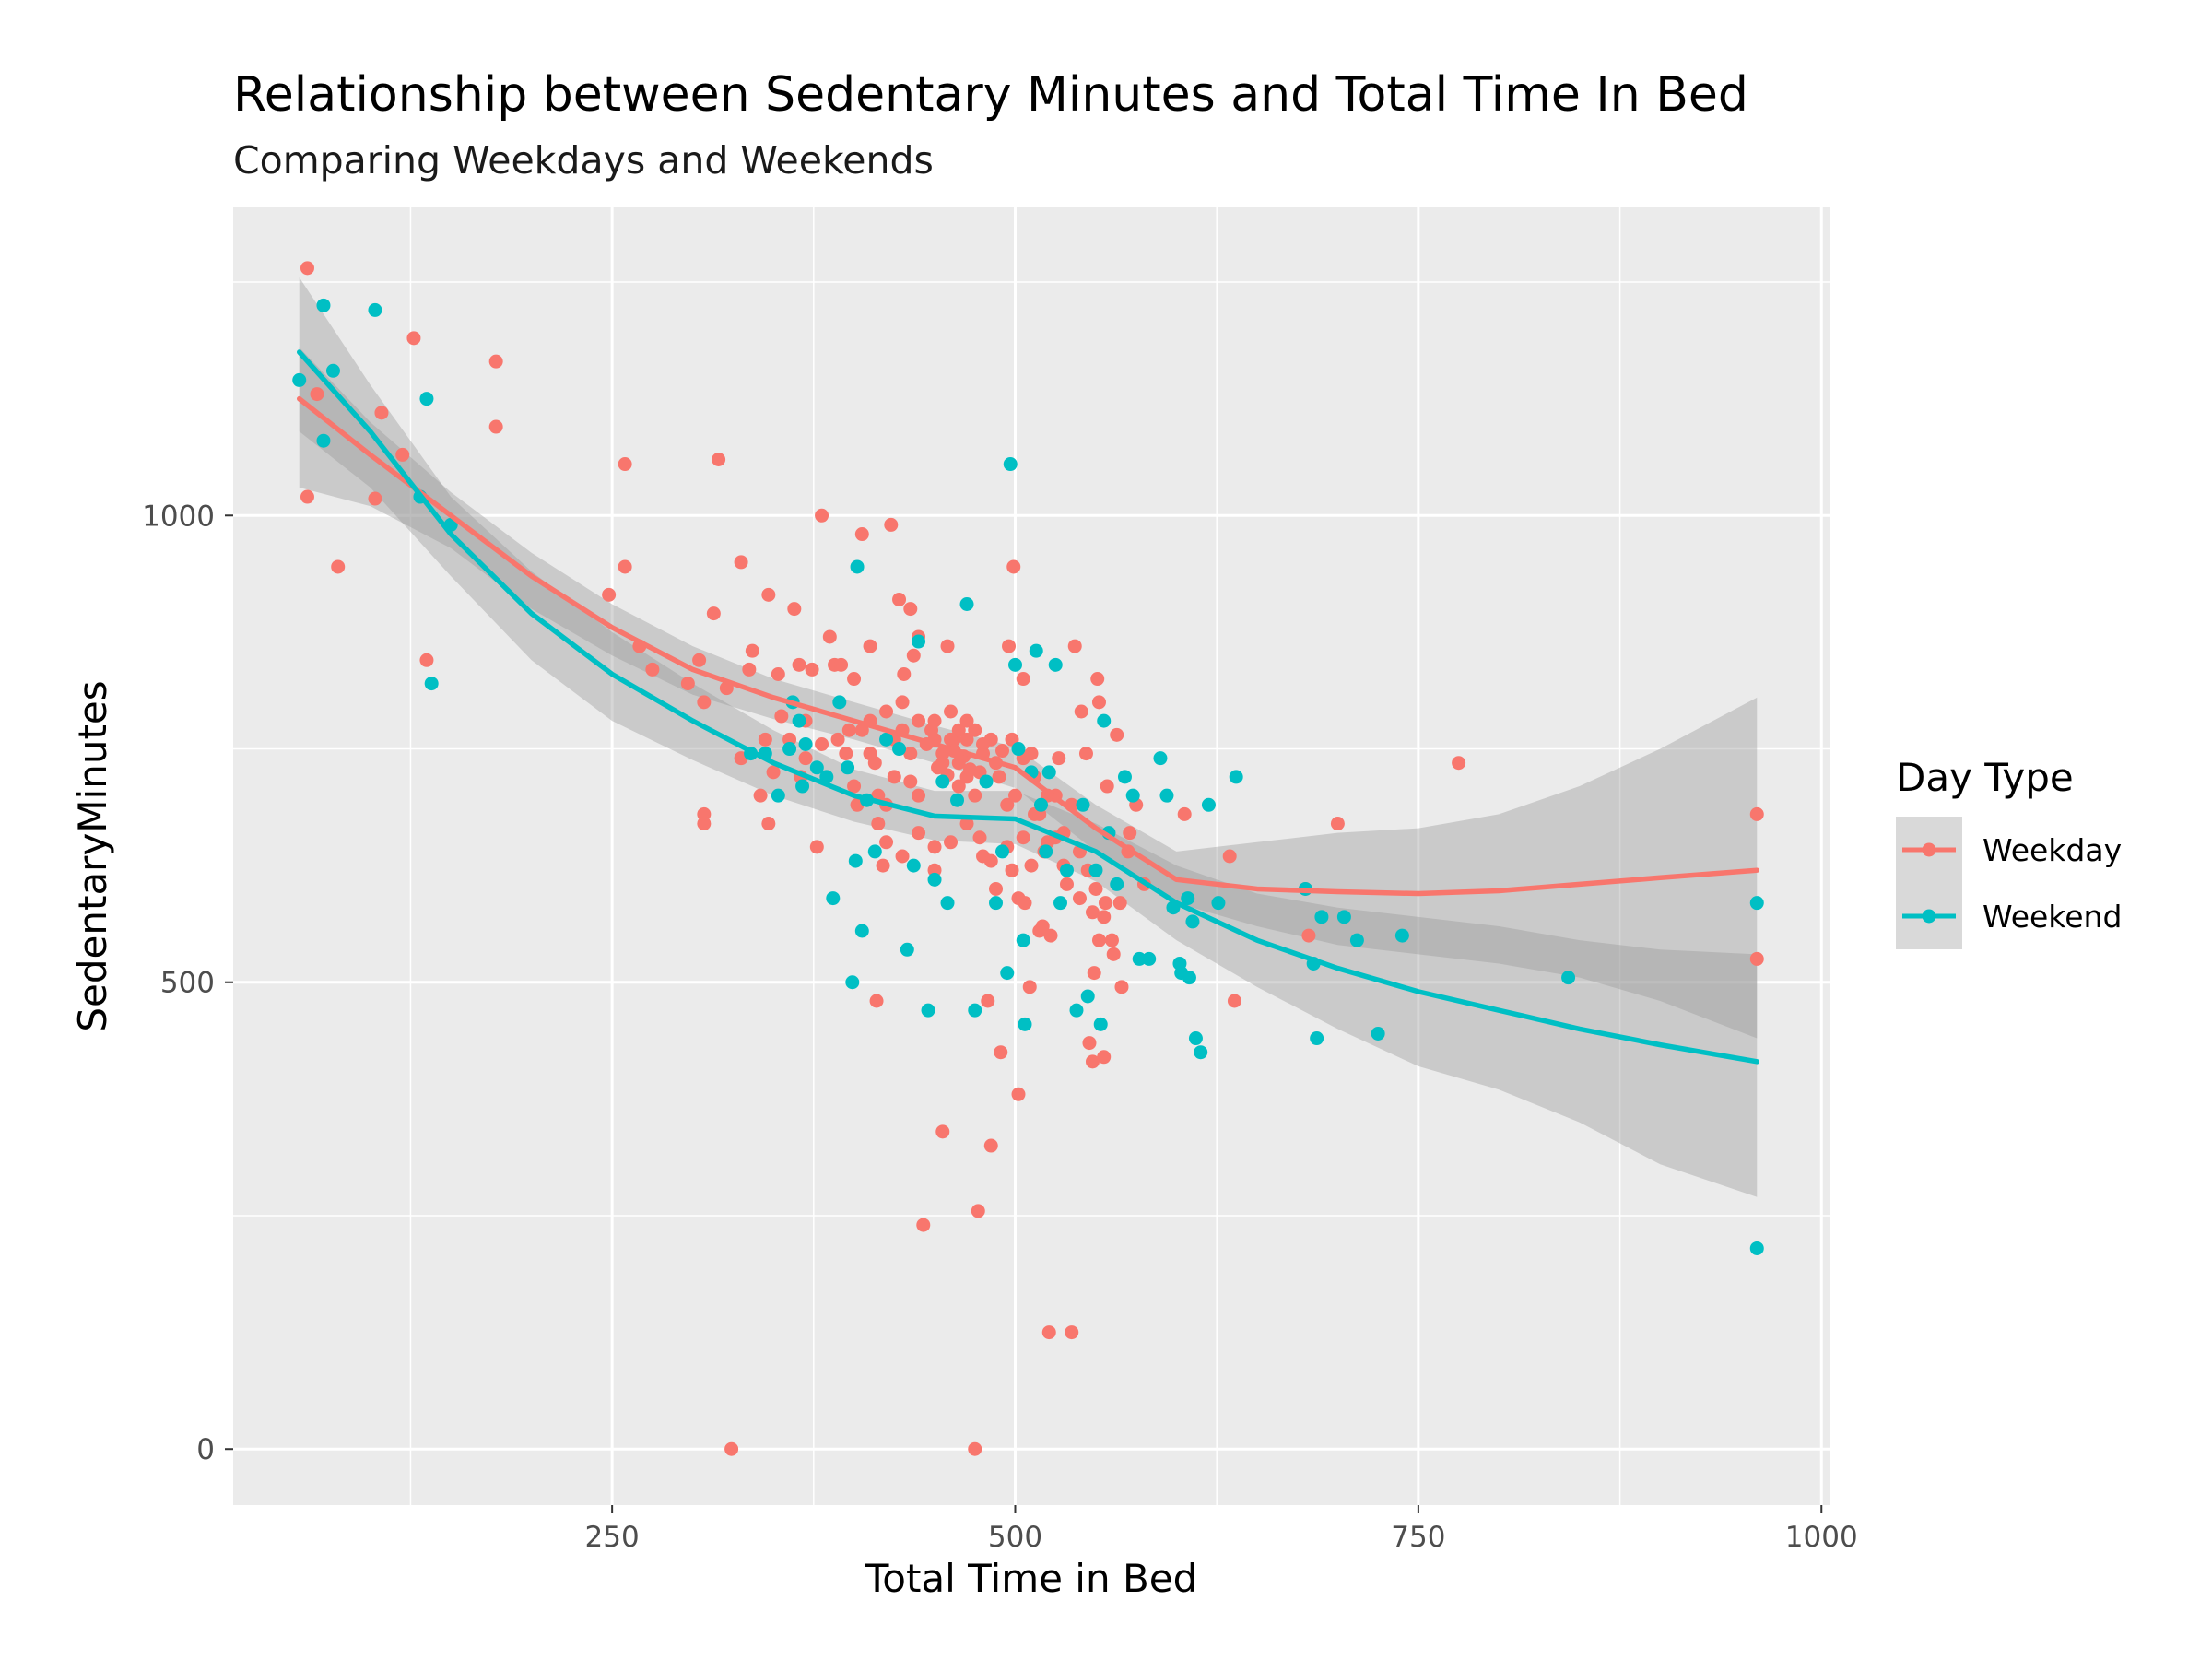 The height and width of the screenshot is (1659, 2212). I want to click on legend-label-weekday: Weekday, so click(2052, 850).